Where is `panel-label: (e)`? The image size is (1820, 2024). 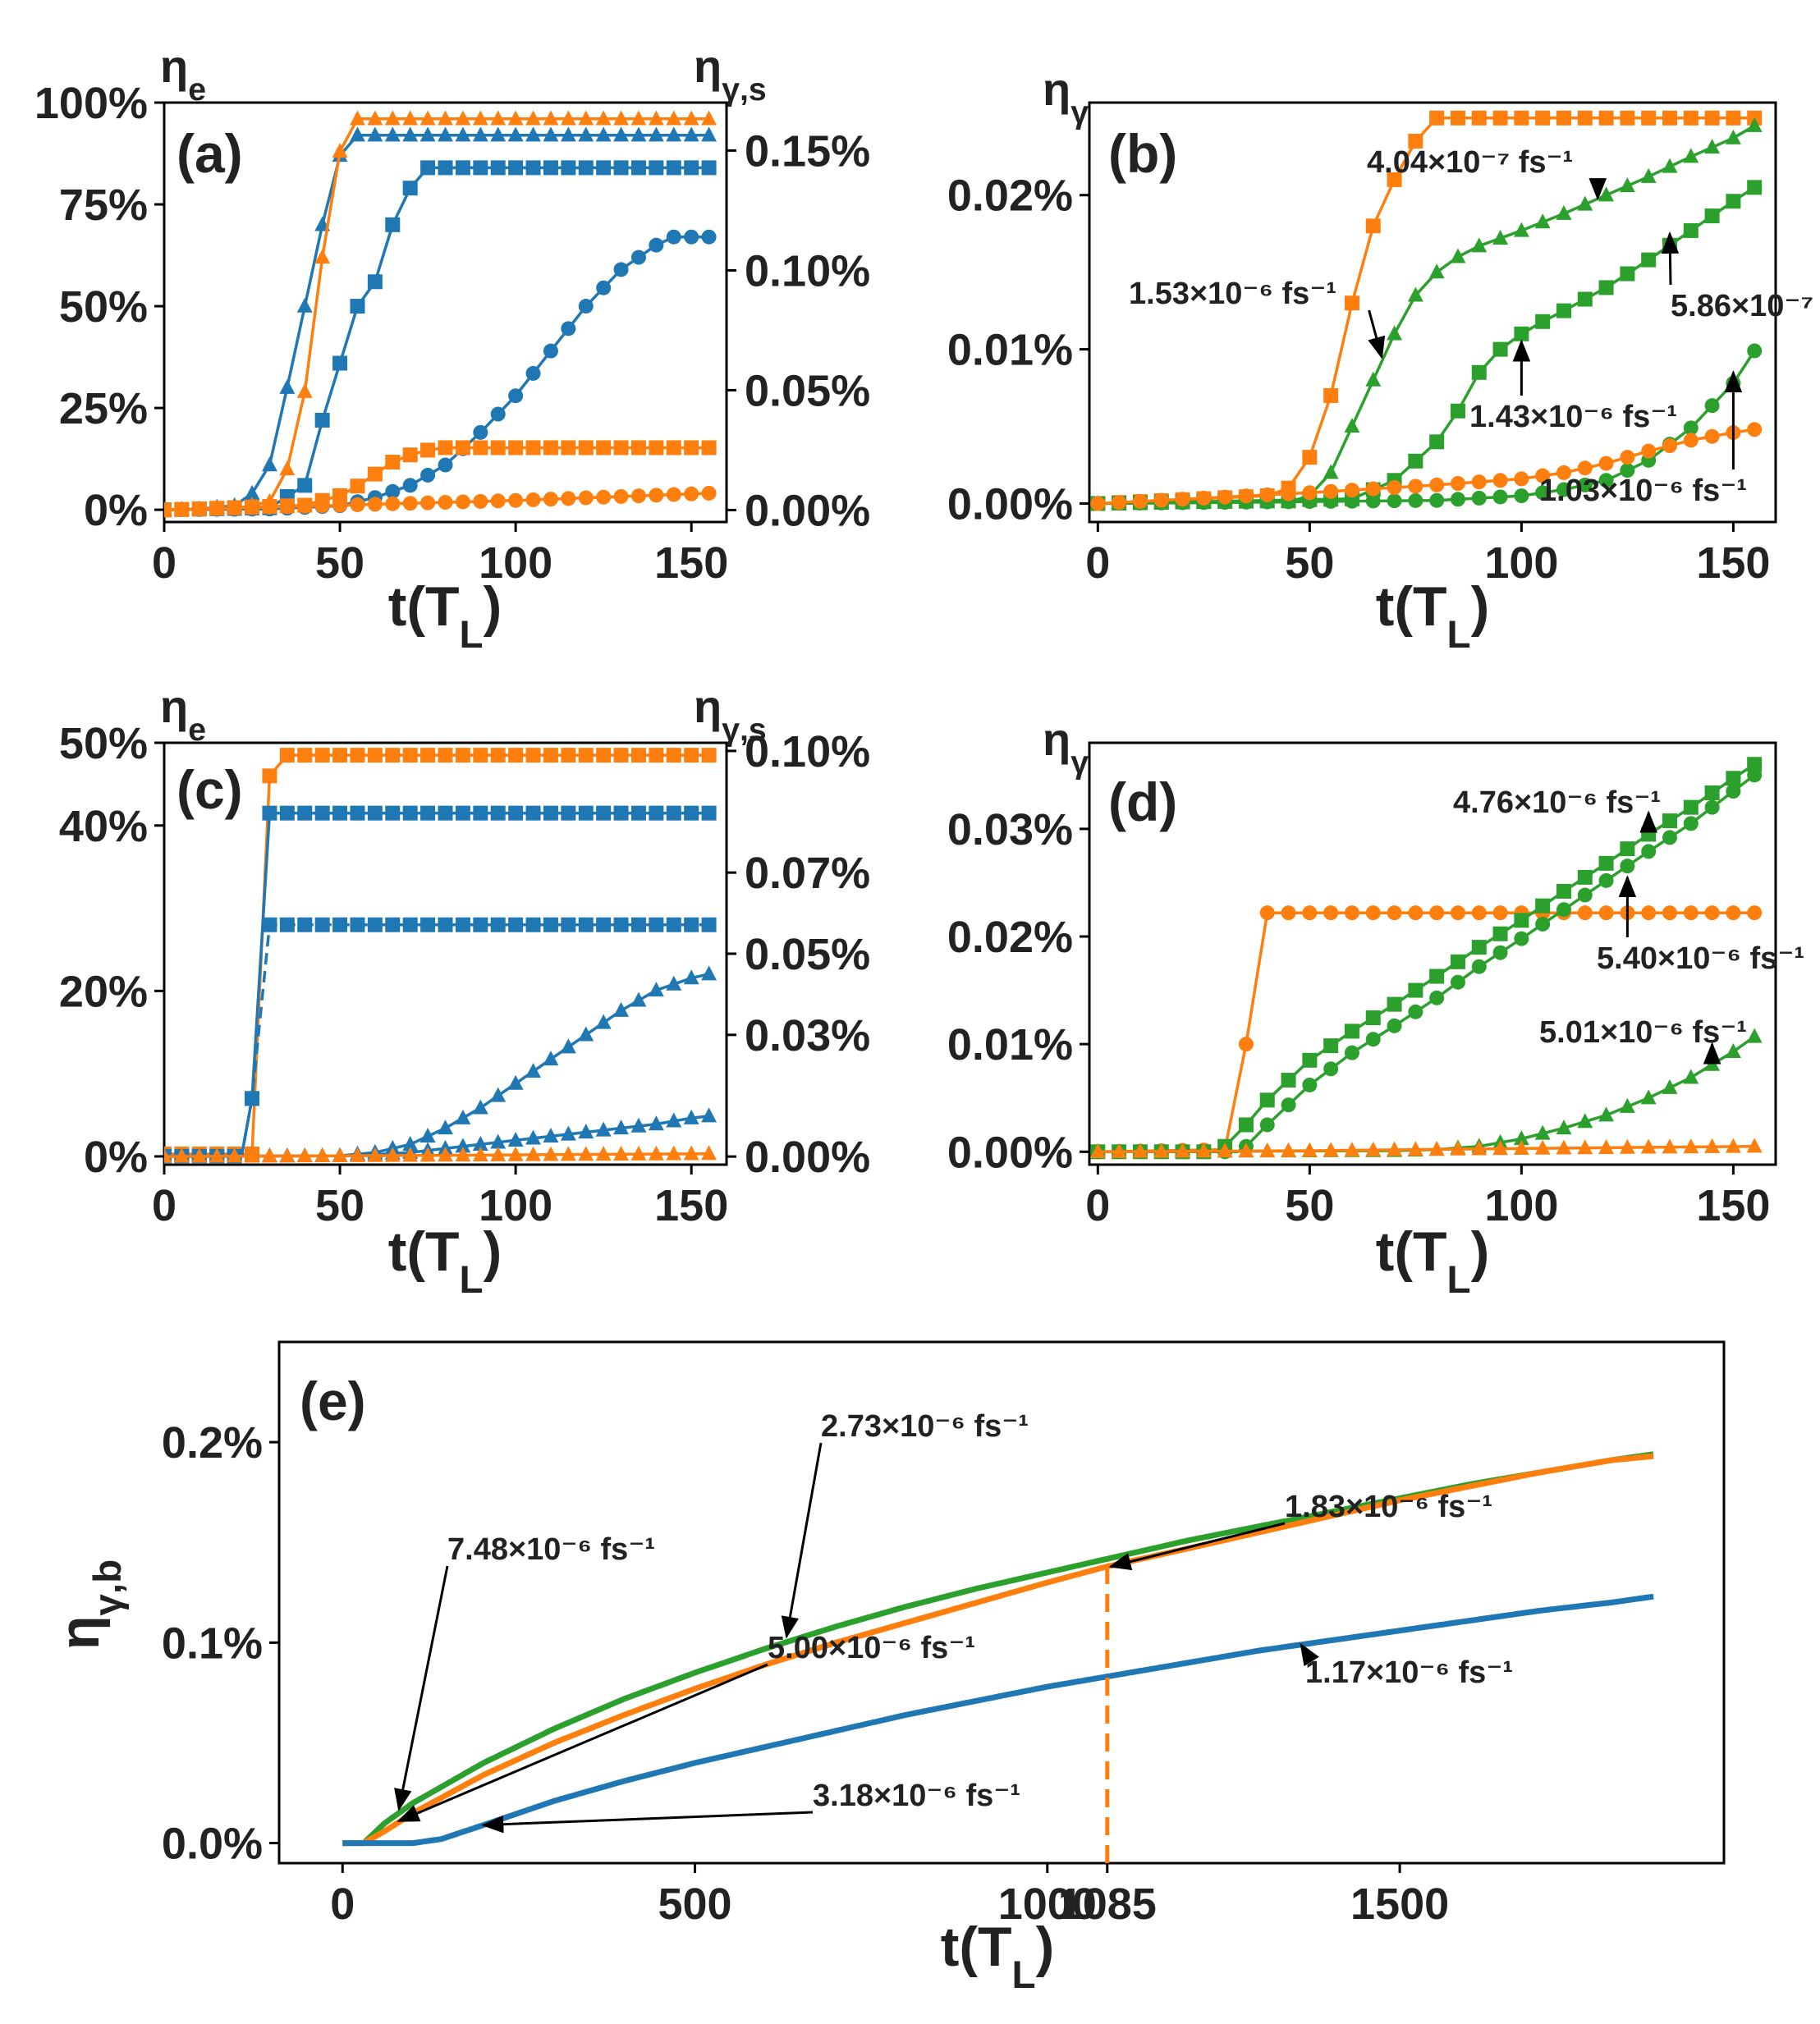 panel-label: (e) is located at coordinates (333, 1401).